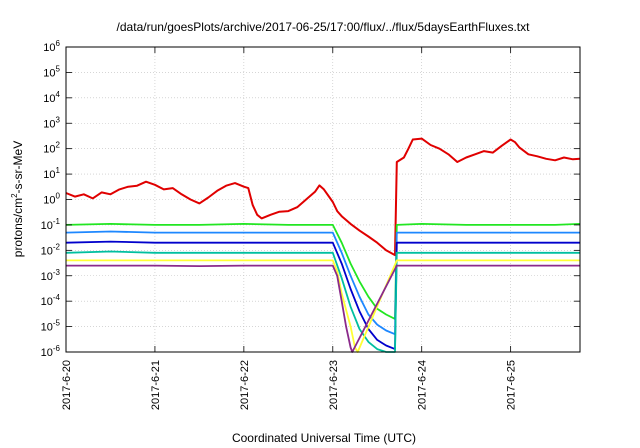  What do you see at coordinates (14, 195) in the screenshot?
I see `y-axis-label-sup: 2` at bounding box center [14, 195].